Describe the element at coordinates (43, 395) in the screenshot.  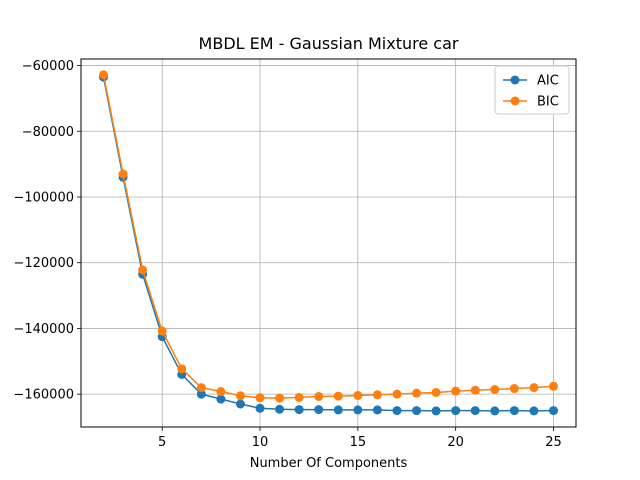
I see `y-tick-label: −160000` at that location.